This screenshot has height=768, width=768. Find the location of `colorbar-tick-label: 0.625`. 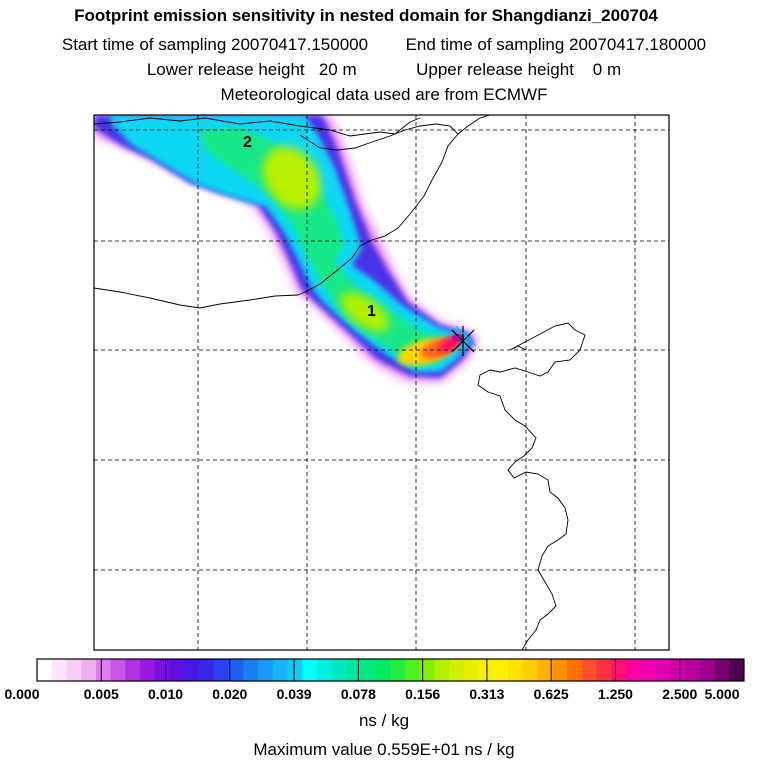

colorbar-tick-label: 0.625 is located at coordinates (551, 694).